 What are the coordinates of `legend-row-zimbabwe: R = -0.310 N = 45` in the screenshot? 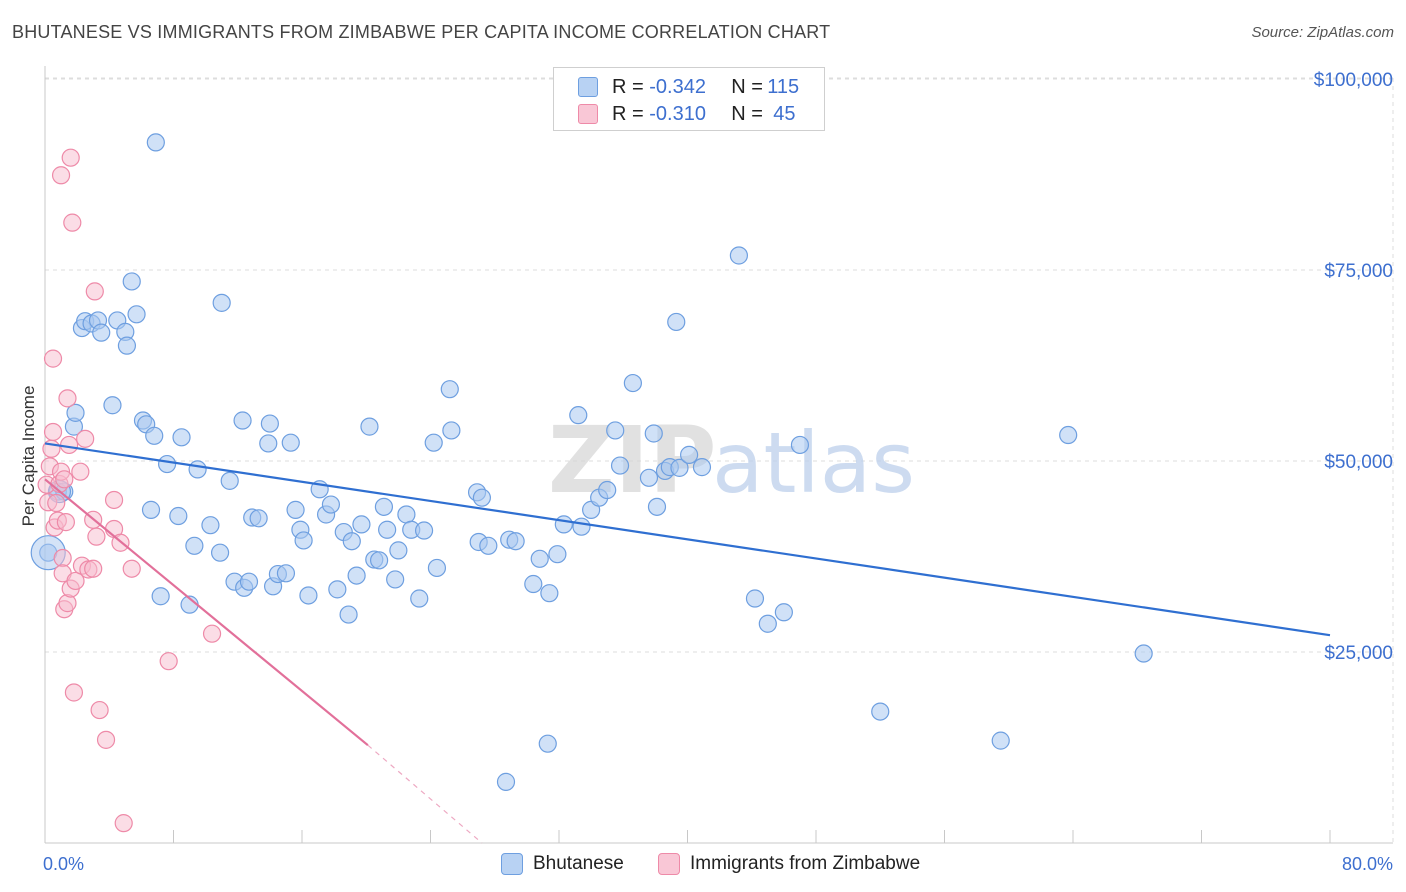 It's located at (687, 114).